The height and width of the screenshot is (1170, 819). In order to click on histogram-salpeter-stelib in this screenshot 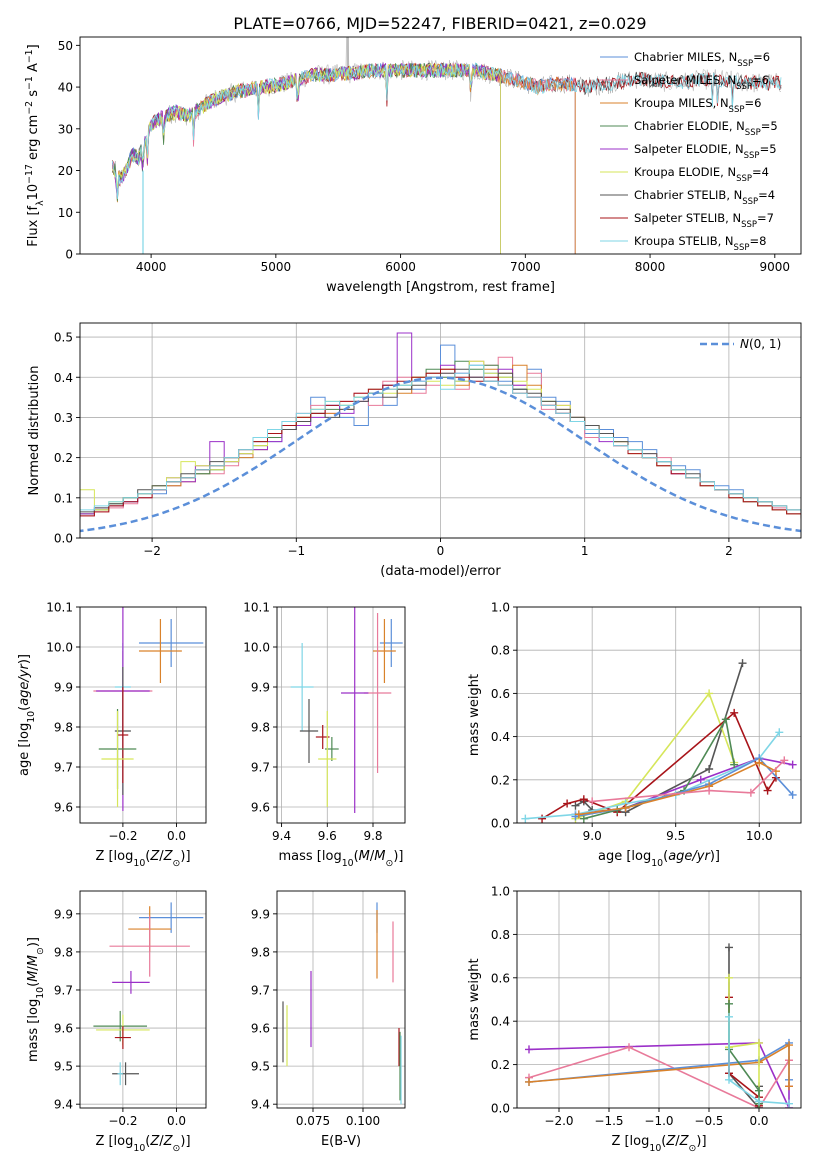, I will do `click(440, 443)`.